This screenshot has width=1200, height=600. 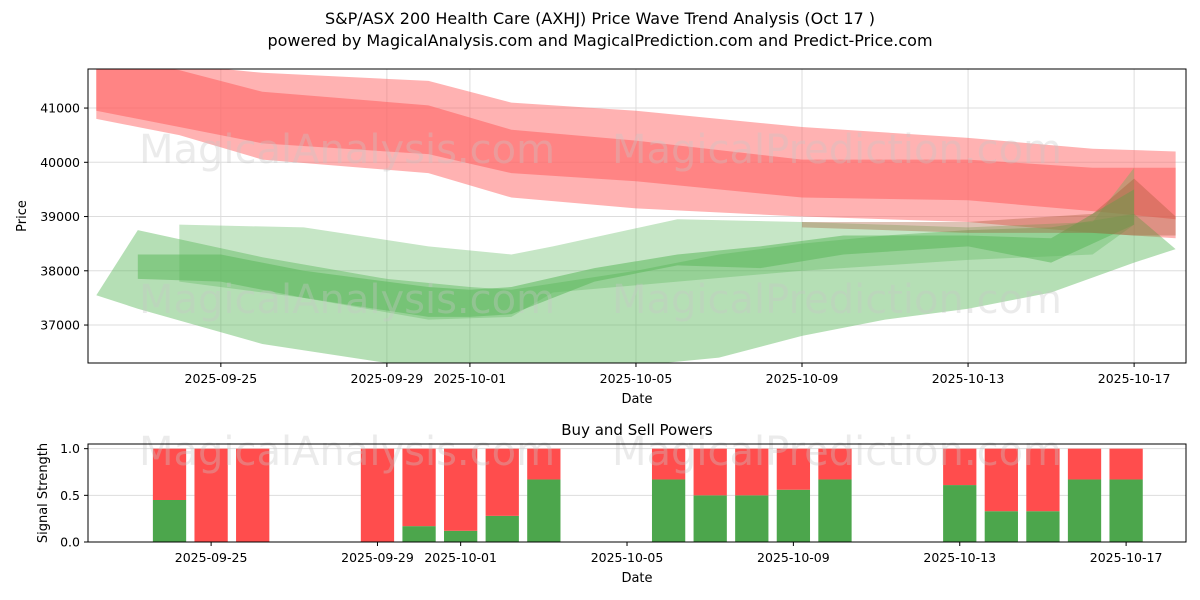 What do you see at coordinates (60, 325) in the screenshot?
I see `price-ytick-label: 37000` at bounding box center [60, 325].